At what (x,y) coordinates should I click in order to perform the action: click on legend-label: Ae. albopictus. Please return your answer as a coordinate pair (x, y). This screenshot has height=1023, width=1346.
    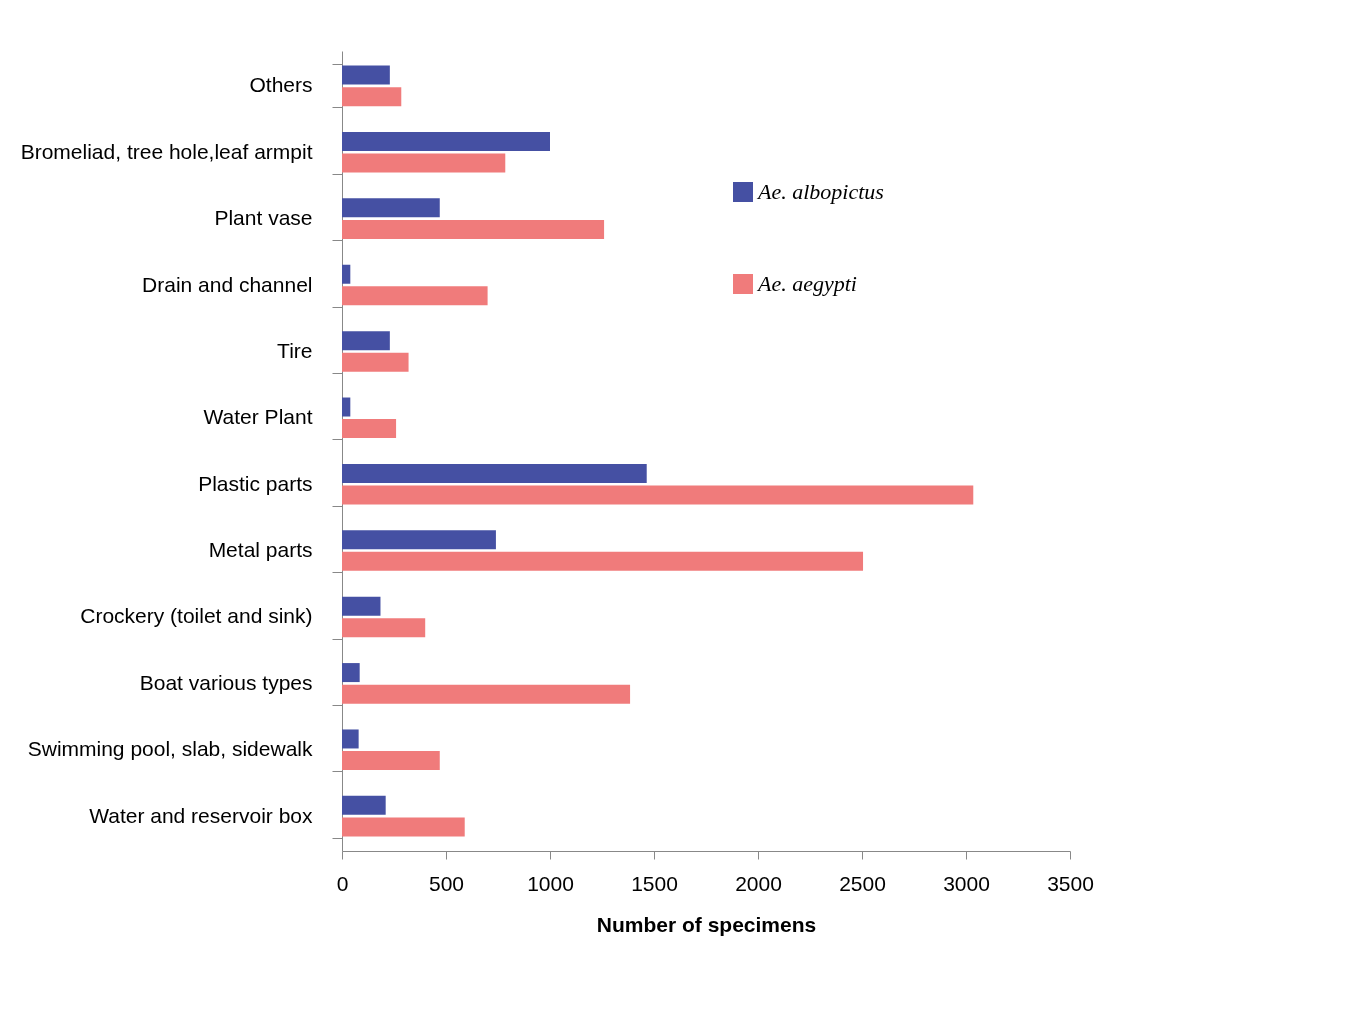
    Looking at the image, I should click on (820, 191).